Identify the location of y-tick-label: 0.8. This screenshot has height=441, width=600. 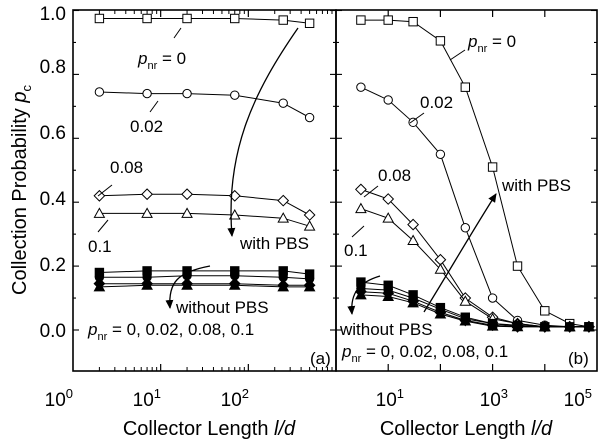
(53, 67).